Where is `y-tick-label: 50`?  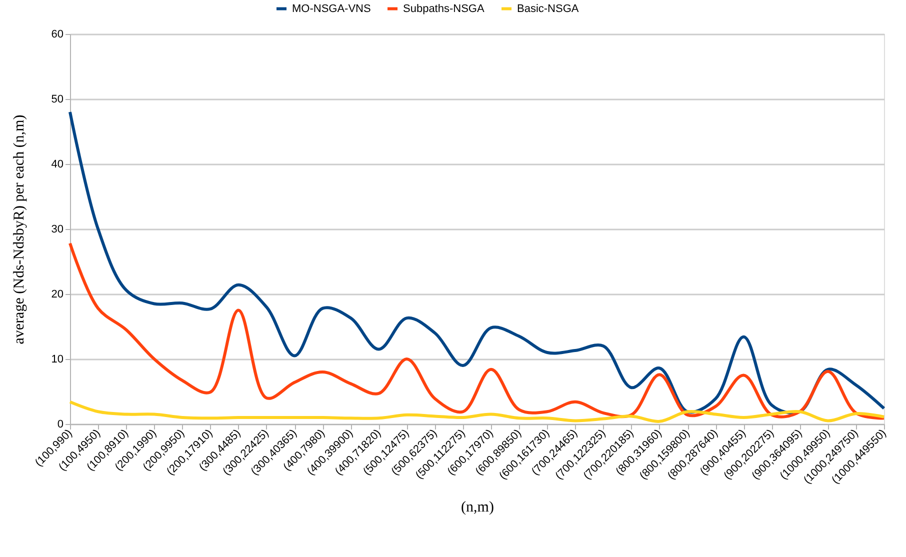
y-tick-label: 50 is located at coordinates (57, 100).